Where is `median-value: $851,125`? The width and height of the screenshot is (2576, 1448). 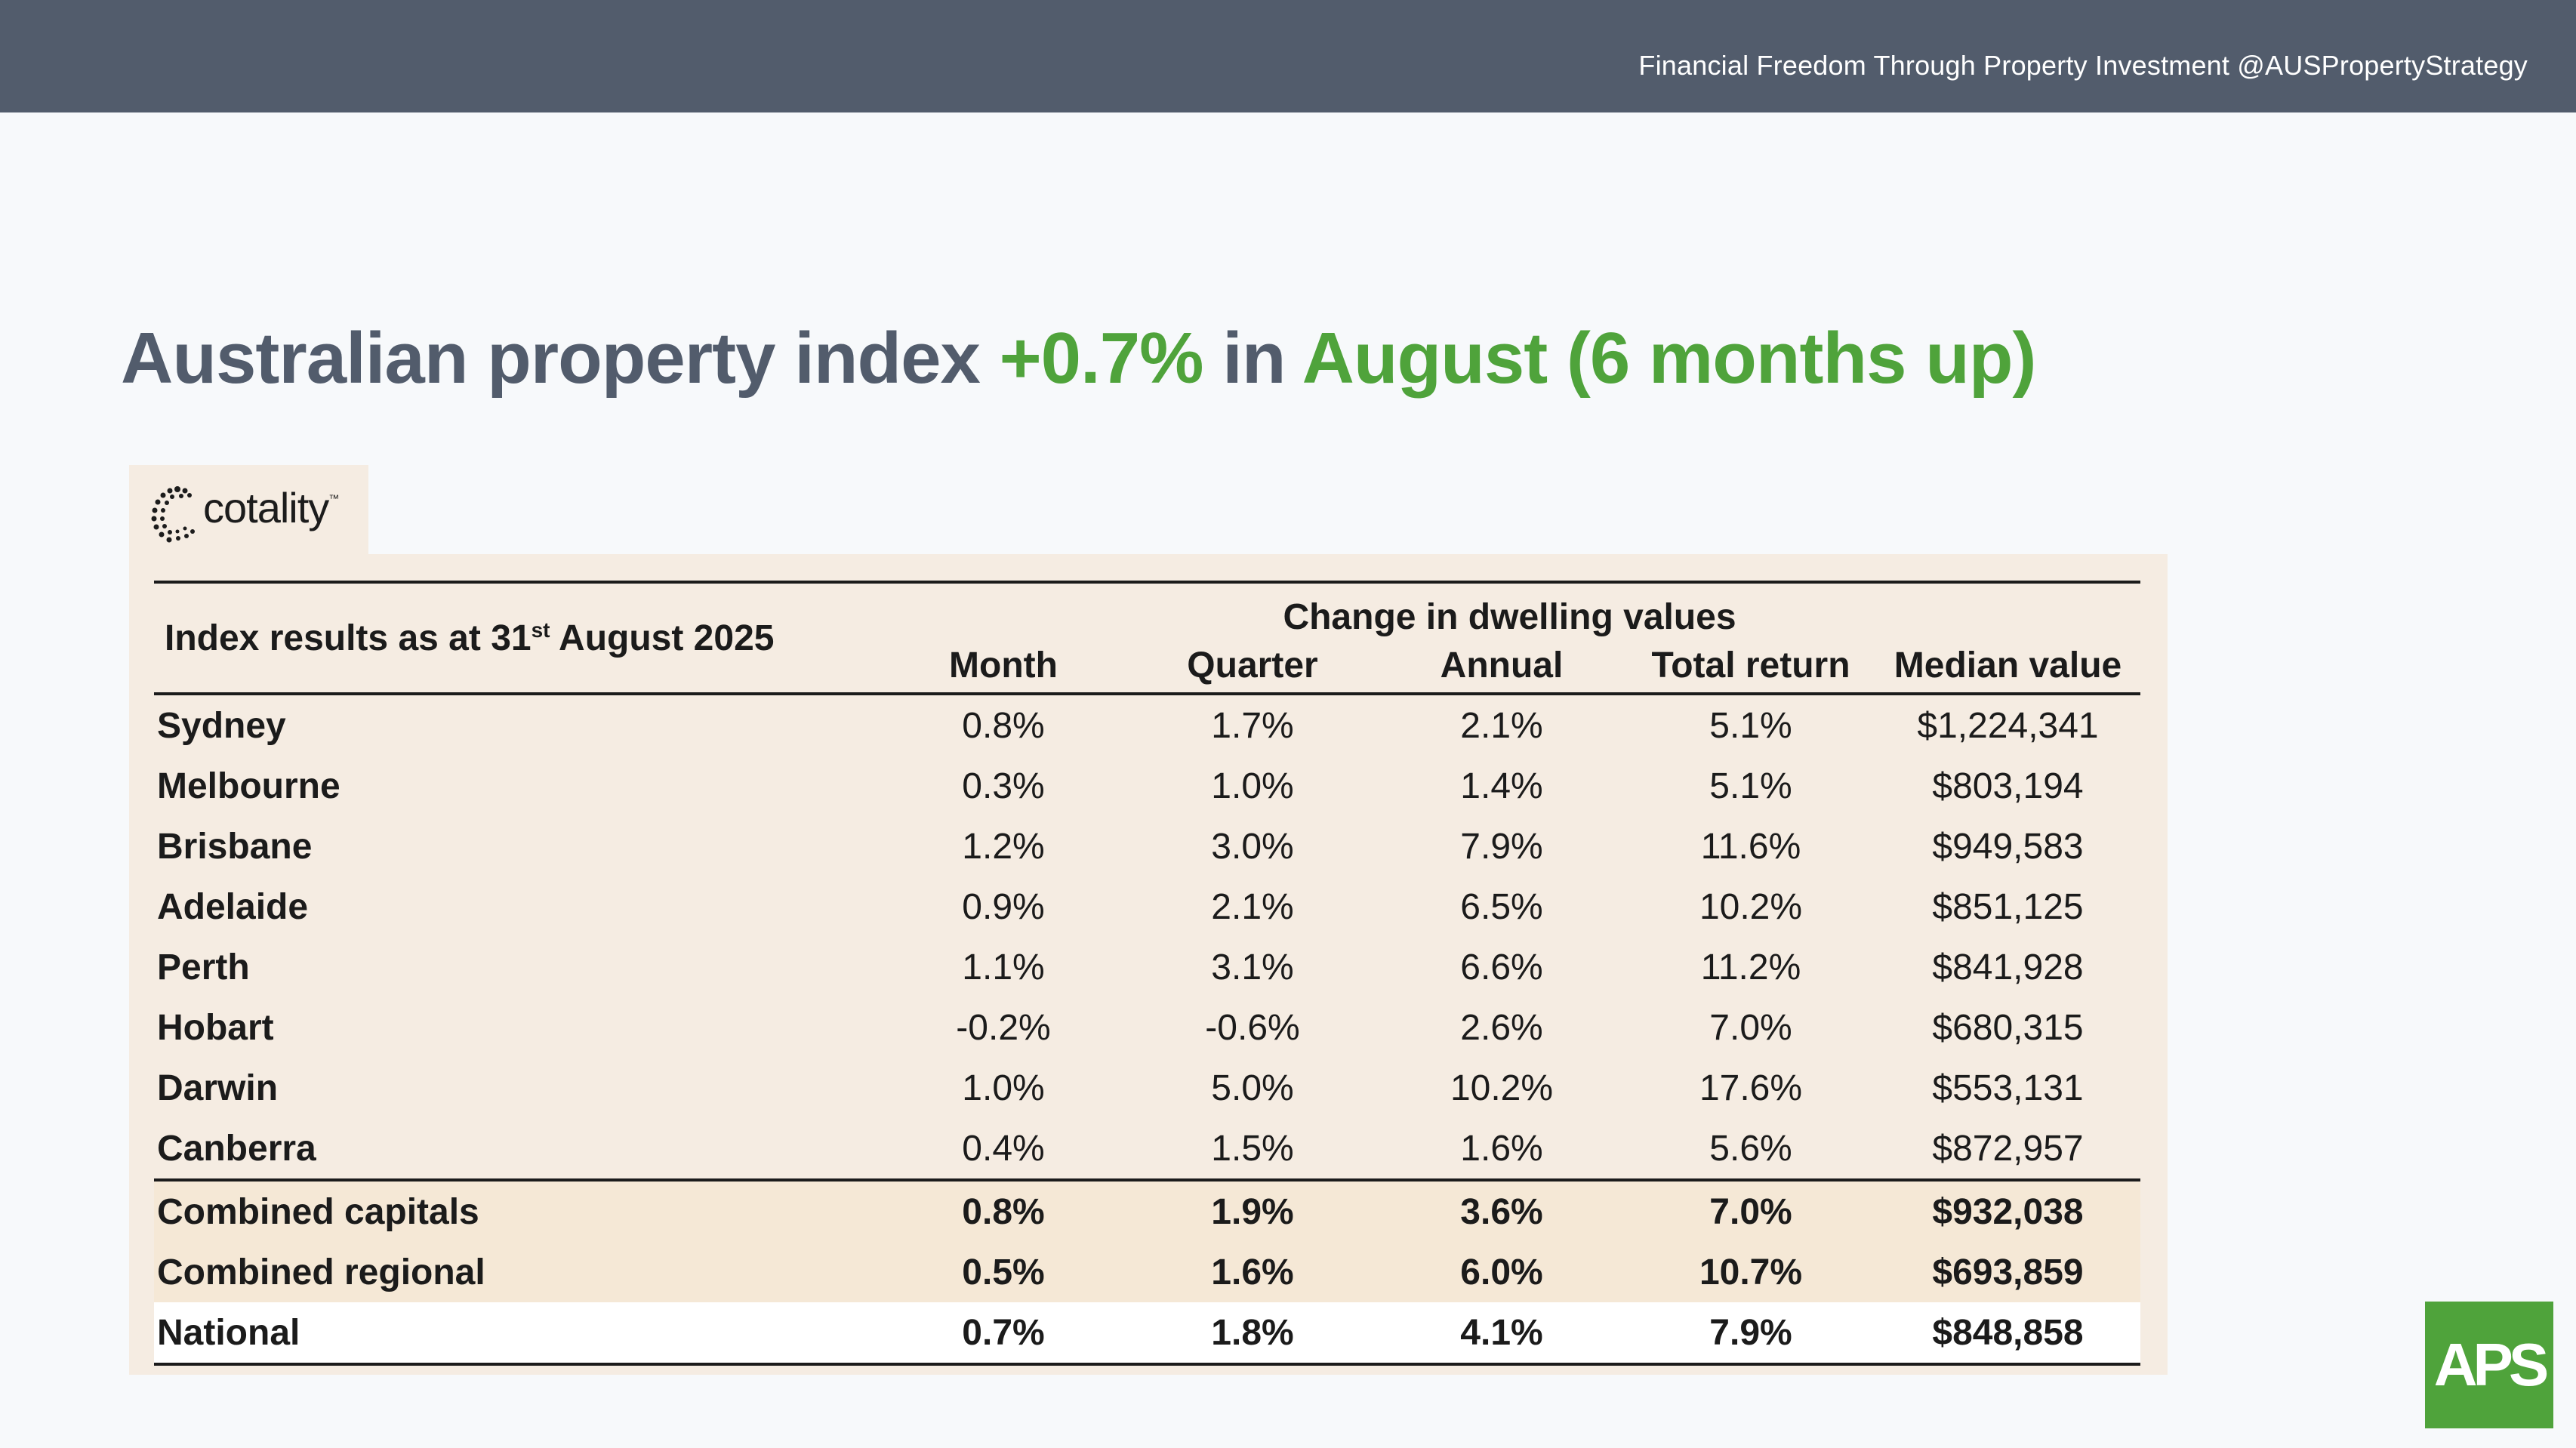
median-value: $851,125 is located at coordinates (2008, 906).